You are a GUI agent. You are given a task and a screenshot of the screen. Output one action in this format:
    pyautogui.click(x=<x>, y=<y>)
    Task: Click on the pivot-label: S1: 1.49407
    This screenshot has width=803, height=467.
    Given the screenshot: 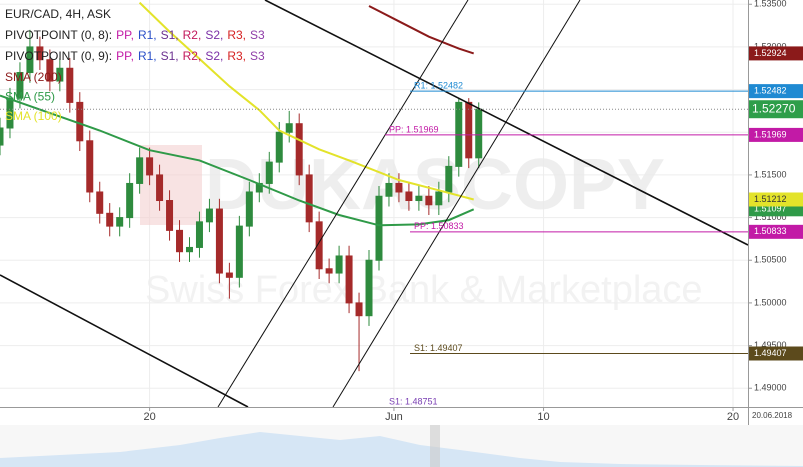 What is the action you would take?
    pyautogui.click(x=438, y=348)
    